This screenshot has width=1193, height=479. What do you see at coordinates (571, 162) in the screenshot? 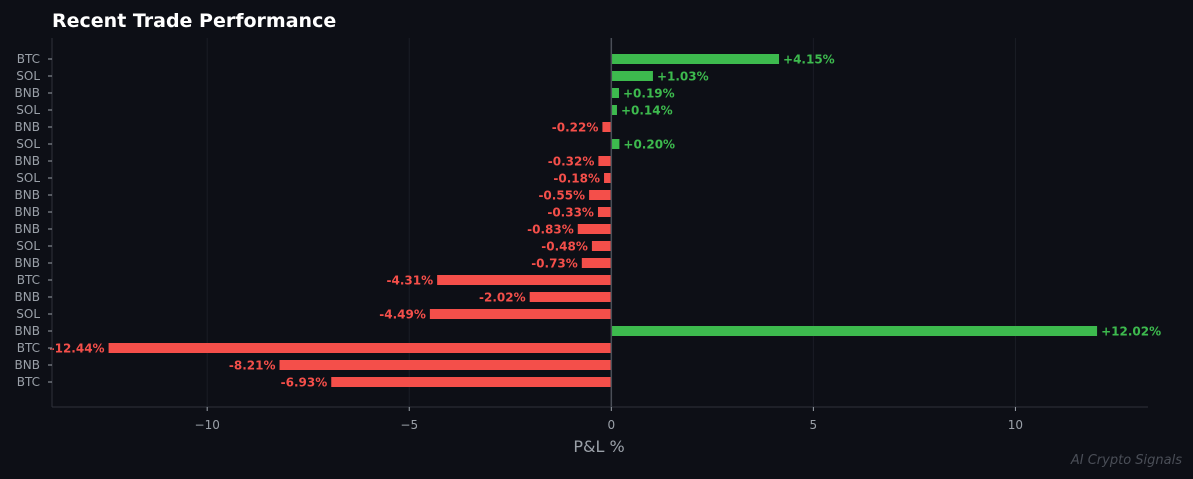
I see `bar-value-label: -0.32%` at bounding box center [571, 162].